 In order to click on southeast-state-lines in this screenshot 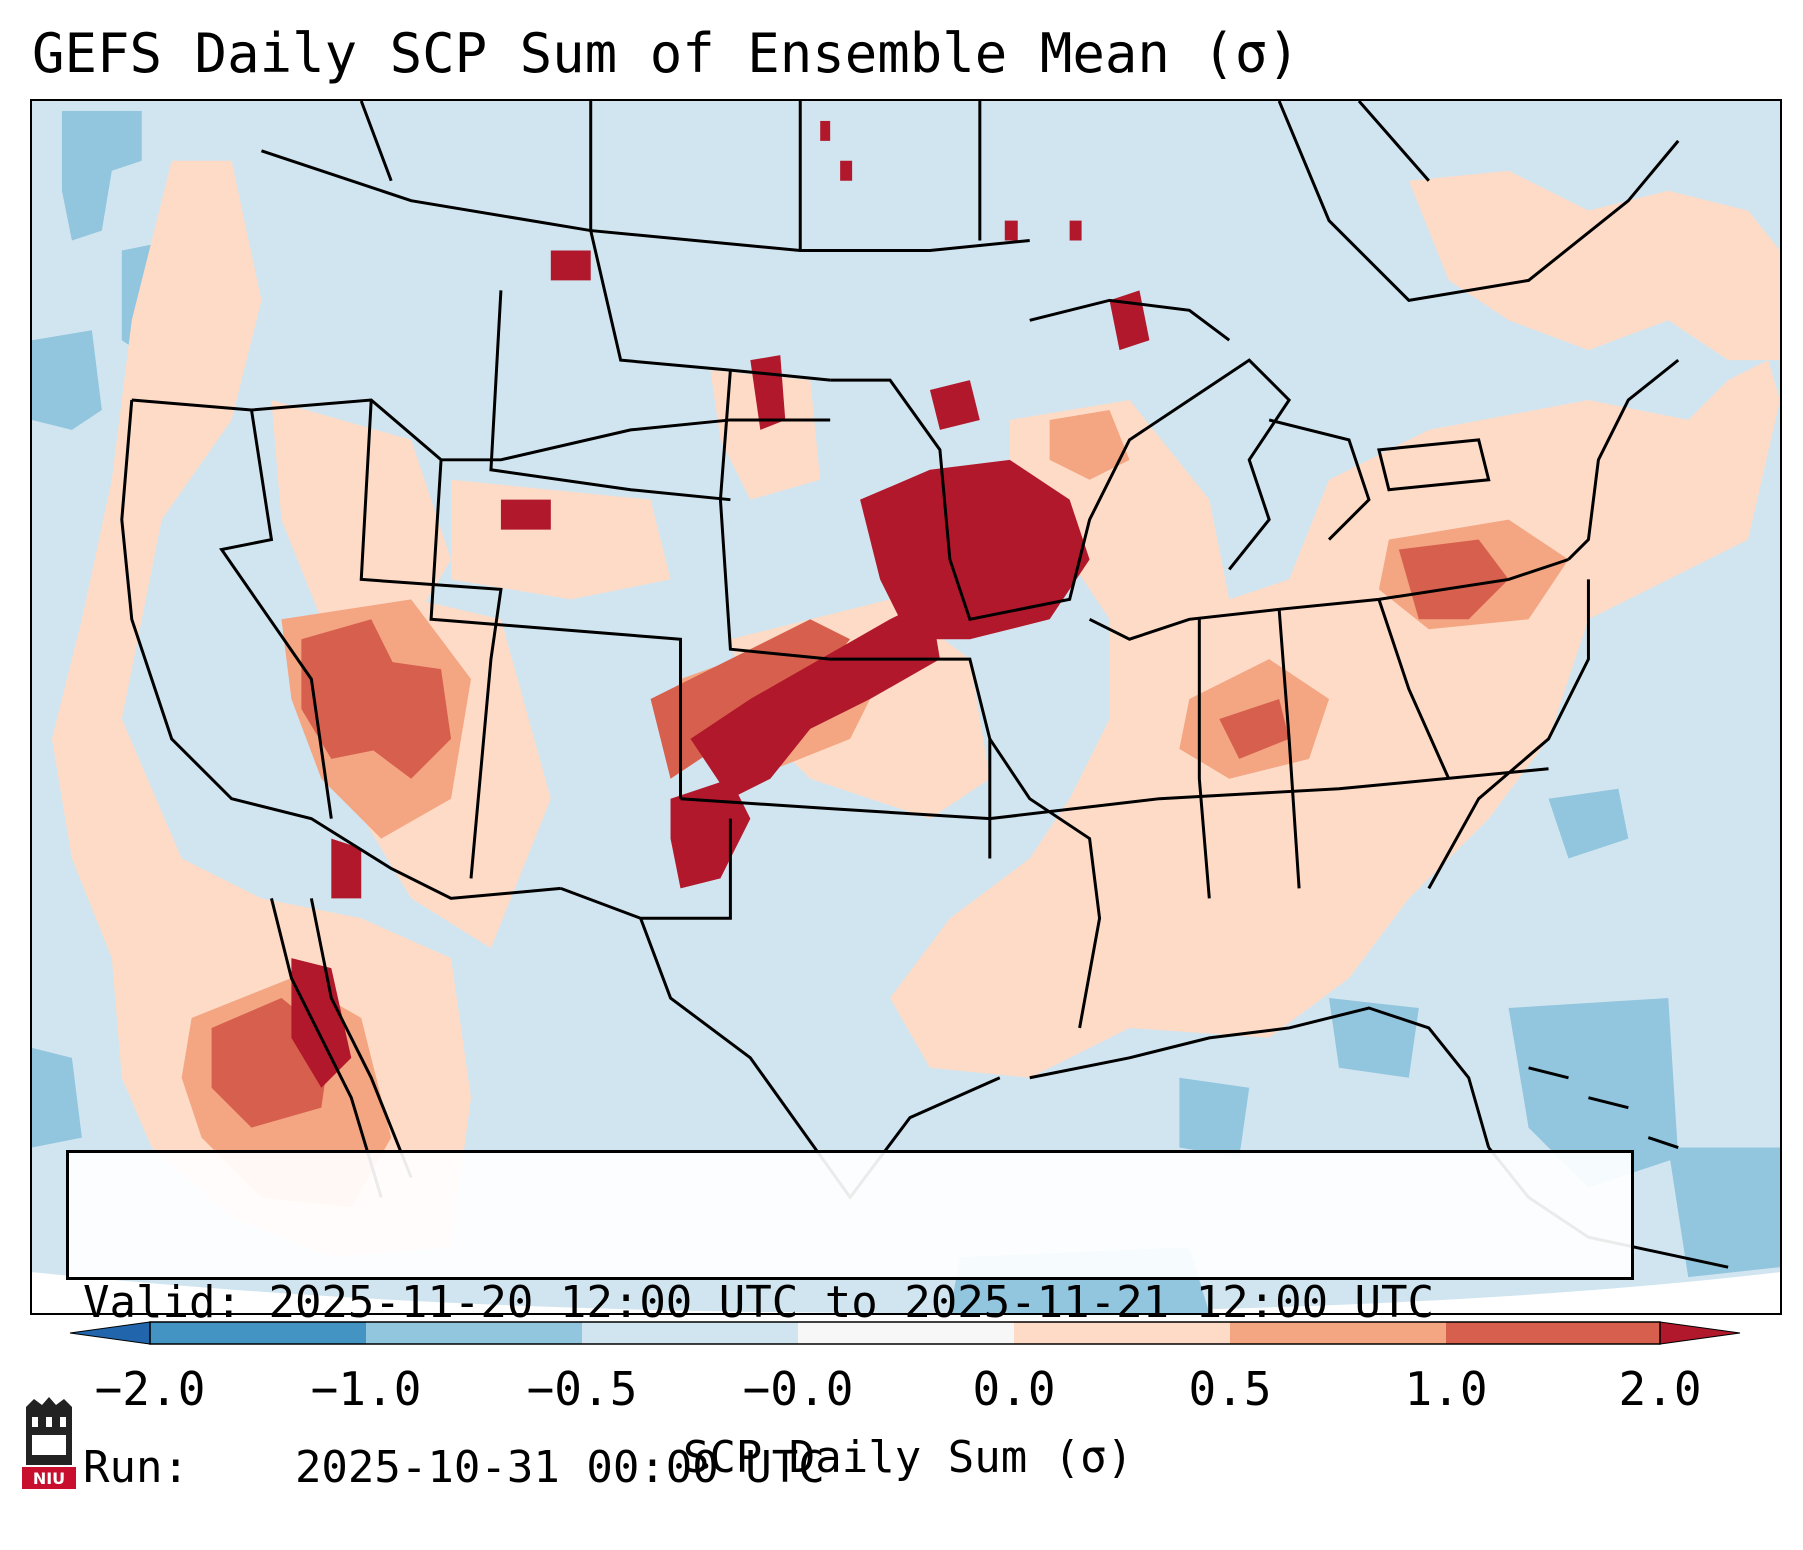, I will do `click(1324, 748)`.